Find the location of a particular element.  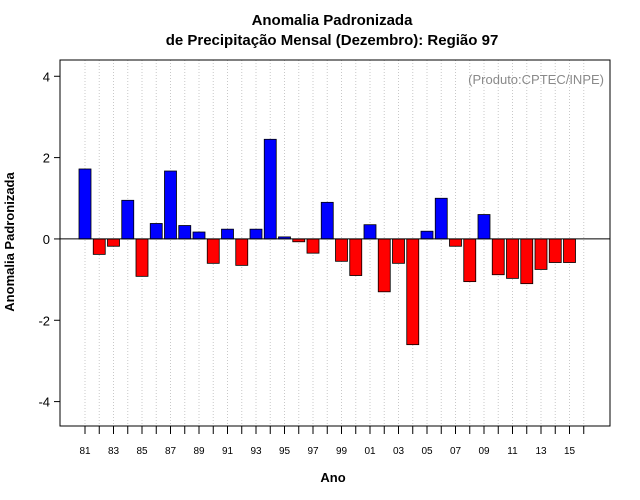

x-tick-label: 05 is located at coordinates (427, 451).